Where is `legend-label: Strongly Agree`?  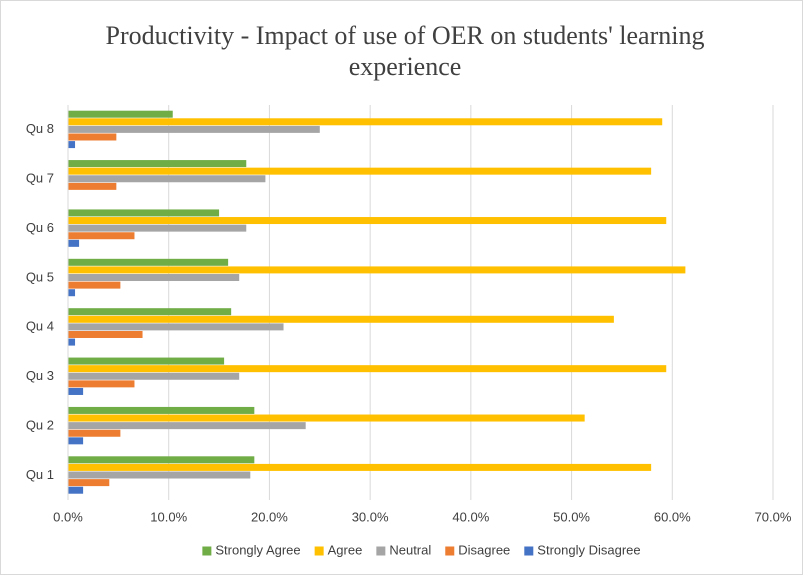
legend-label: Strongly Agree is located at coordinates (257, 549).